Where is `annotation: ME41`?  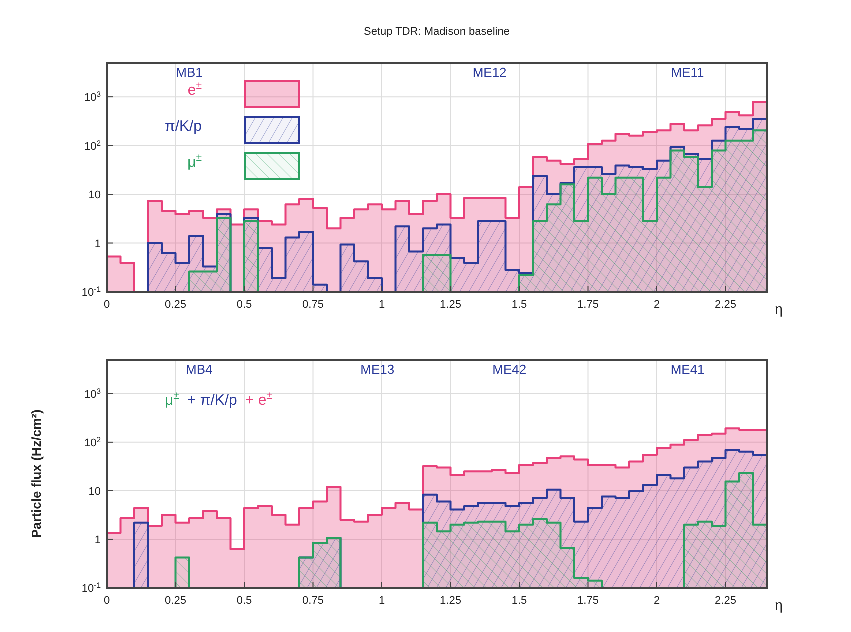 annotation: ME41 is located at coordinates (687, 369).